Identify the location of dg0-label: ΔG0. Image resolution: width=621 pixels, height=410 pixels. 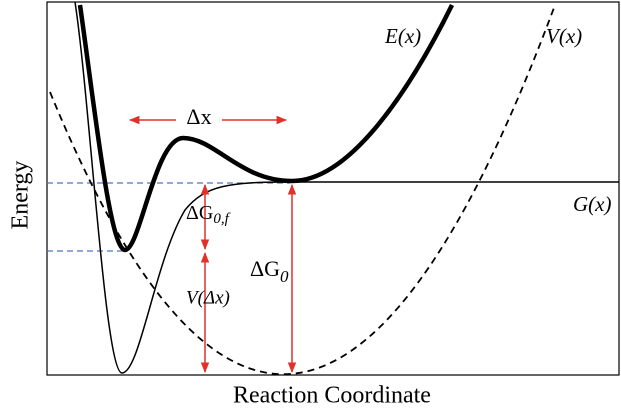
(269, 271).